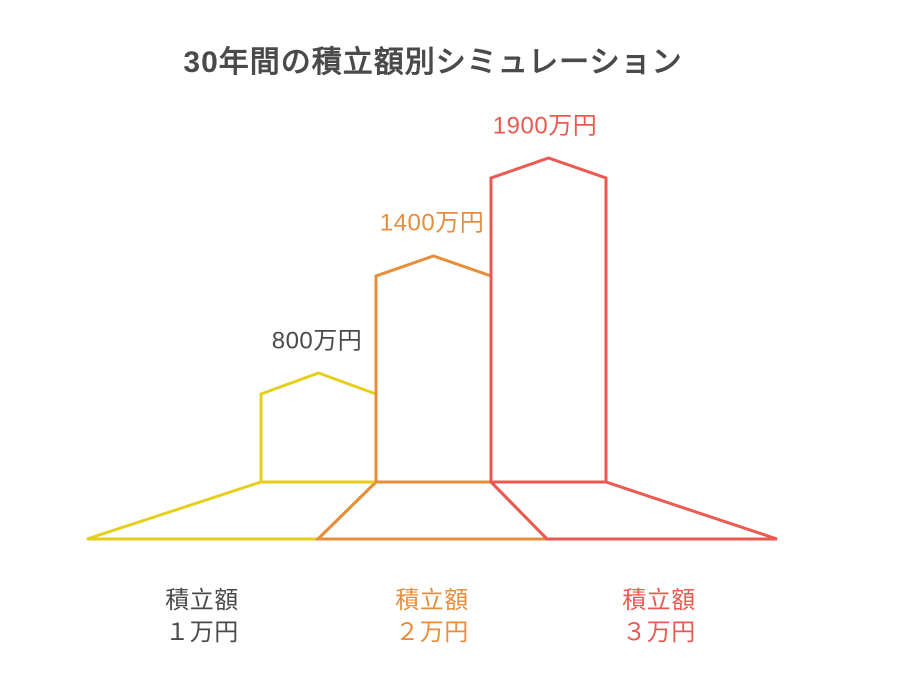 The image size is (919, 676). What do you see at coordinates (659, 600) in the screenshot?
I see `category-label-3man-line1: 積立額` at bounding box center [659, 600].